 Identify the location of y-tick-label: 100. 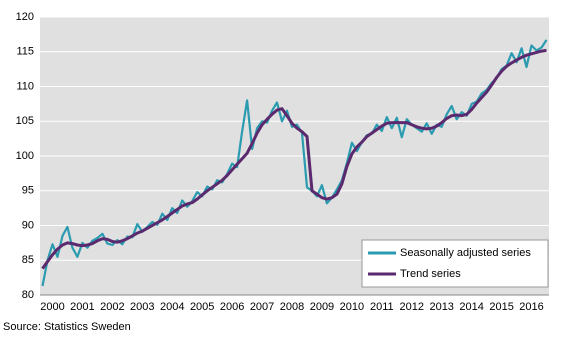
(25, 156).